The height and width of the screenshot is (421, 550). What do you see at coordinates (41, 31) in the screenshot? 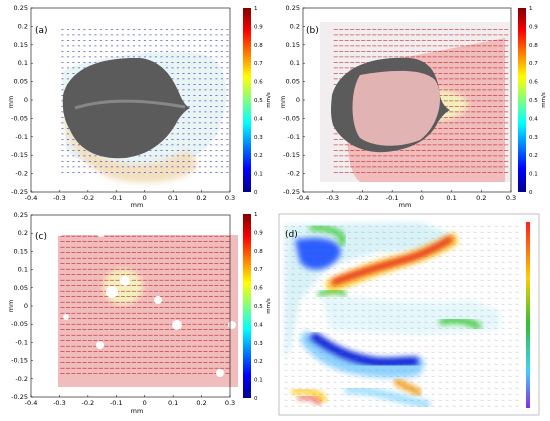
I see `panel-a-label: (a)` at bounding box center [41, 31].